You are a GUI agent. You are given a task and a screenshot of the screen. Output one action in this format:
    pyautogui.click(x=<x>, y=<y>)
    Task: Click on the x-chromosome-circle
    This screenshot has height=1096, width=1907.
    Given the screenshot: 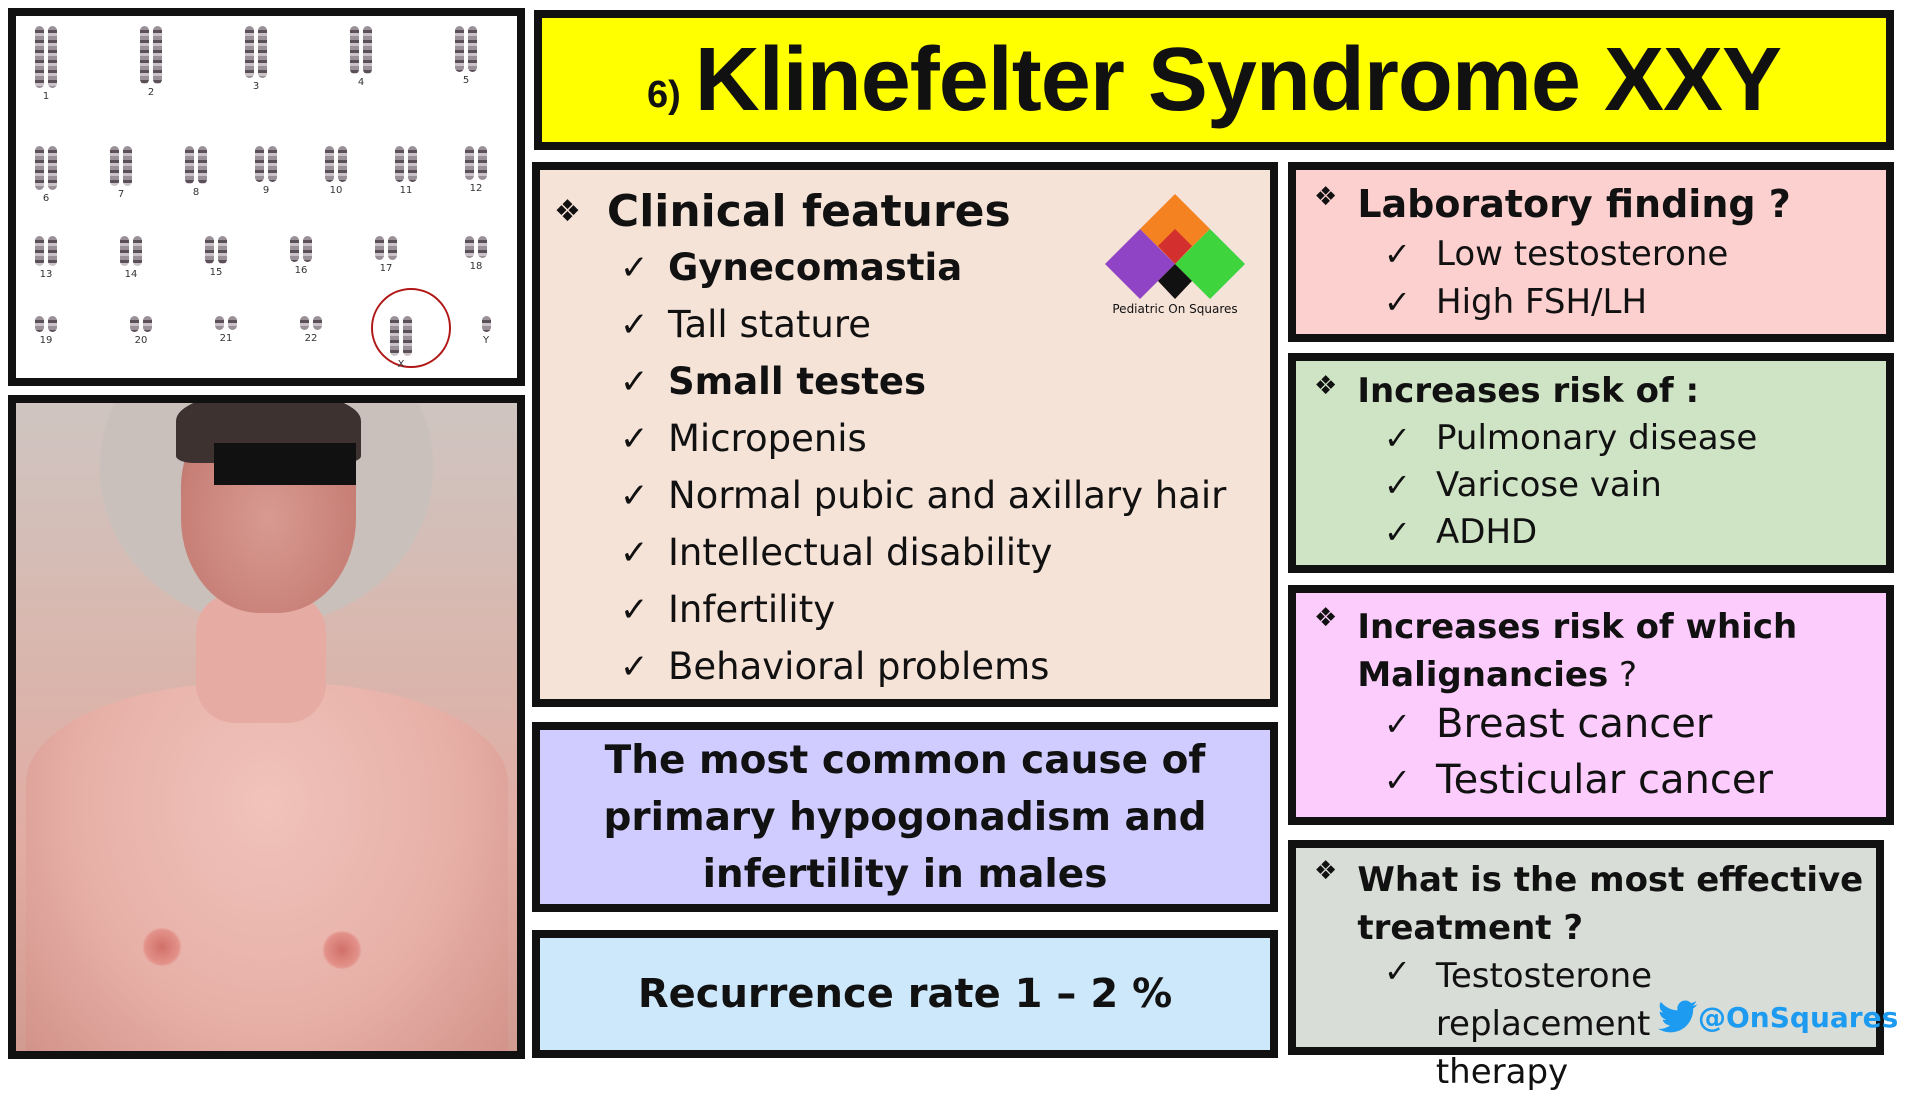 What is the action you would take?
    pyautogui.click(x=411, y=328)
    